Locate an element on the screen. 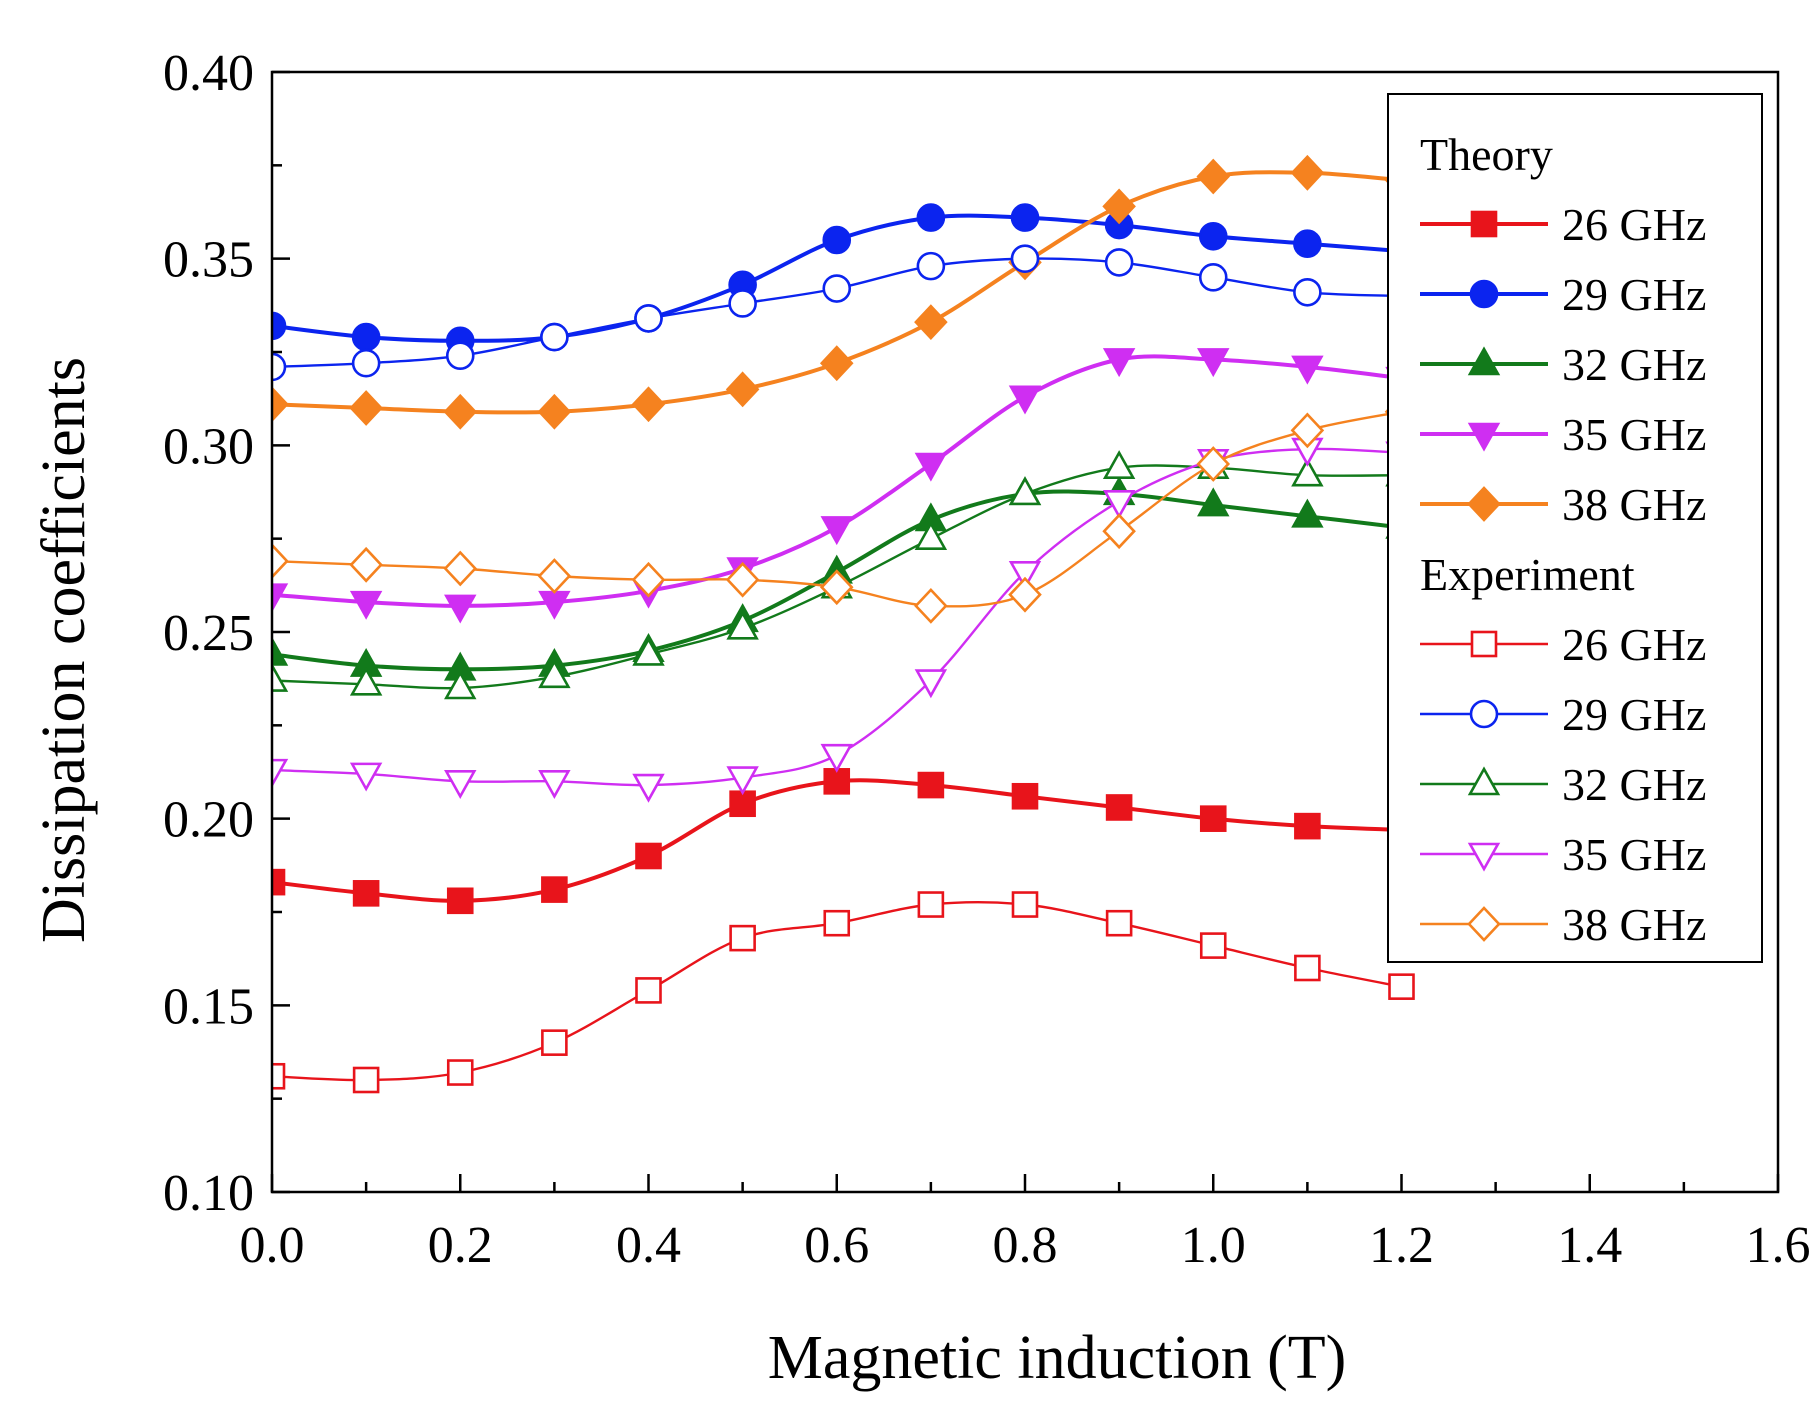 The image size is (1816, 1406). y-tick-label: 0.25 is located at coordinates (208, 633).